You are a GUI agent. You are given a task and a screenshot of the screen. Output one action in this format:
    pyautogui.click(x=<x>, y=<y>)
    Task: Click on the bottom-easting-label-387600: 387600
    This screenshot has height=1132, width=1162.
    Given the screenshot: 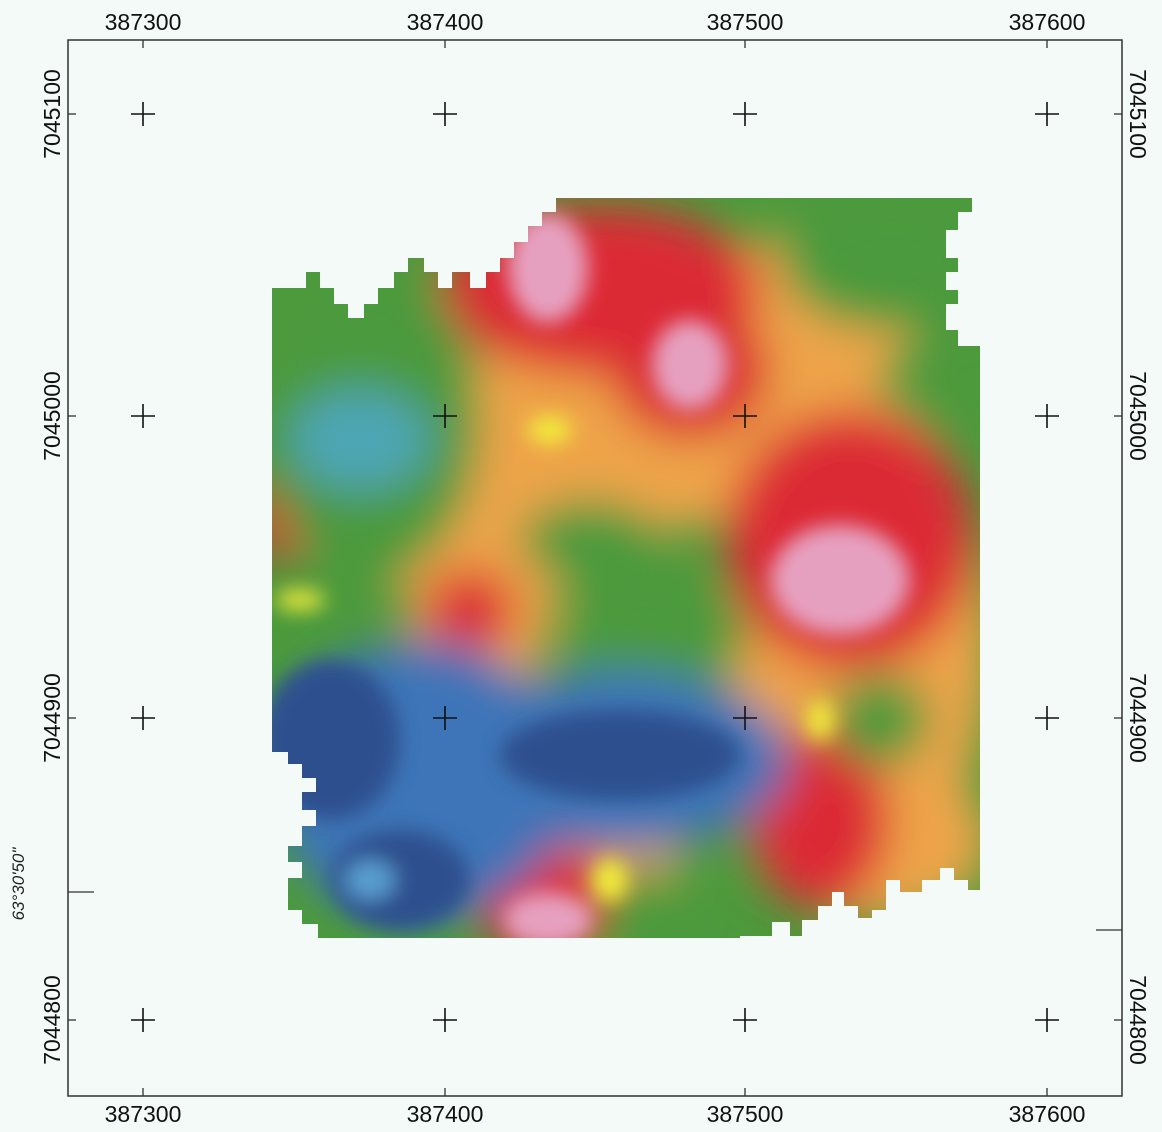 What is the action you would take?
    pyautogui.click(x=1047, y=1114)
    